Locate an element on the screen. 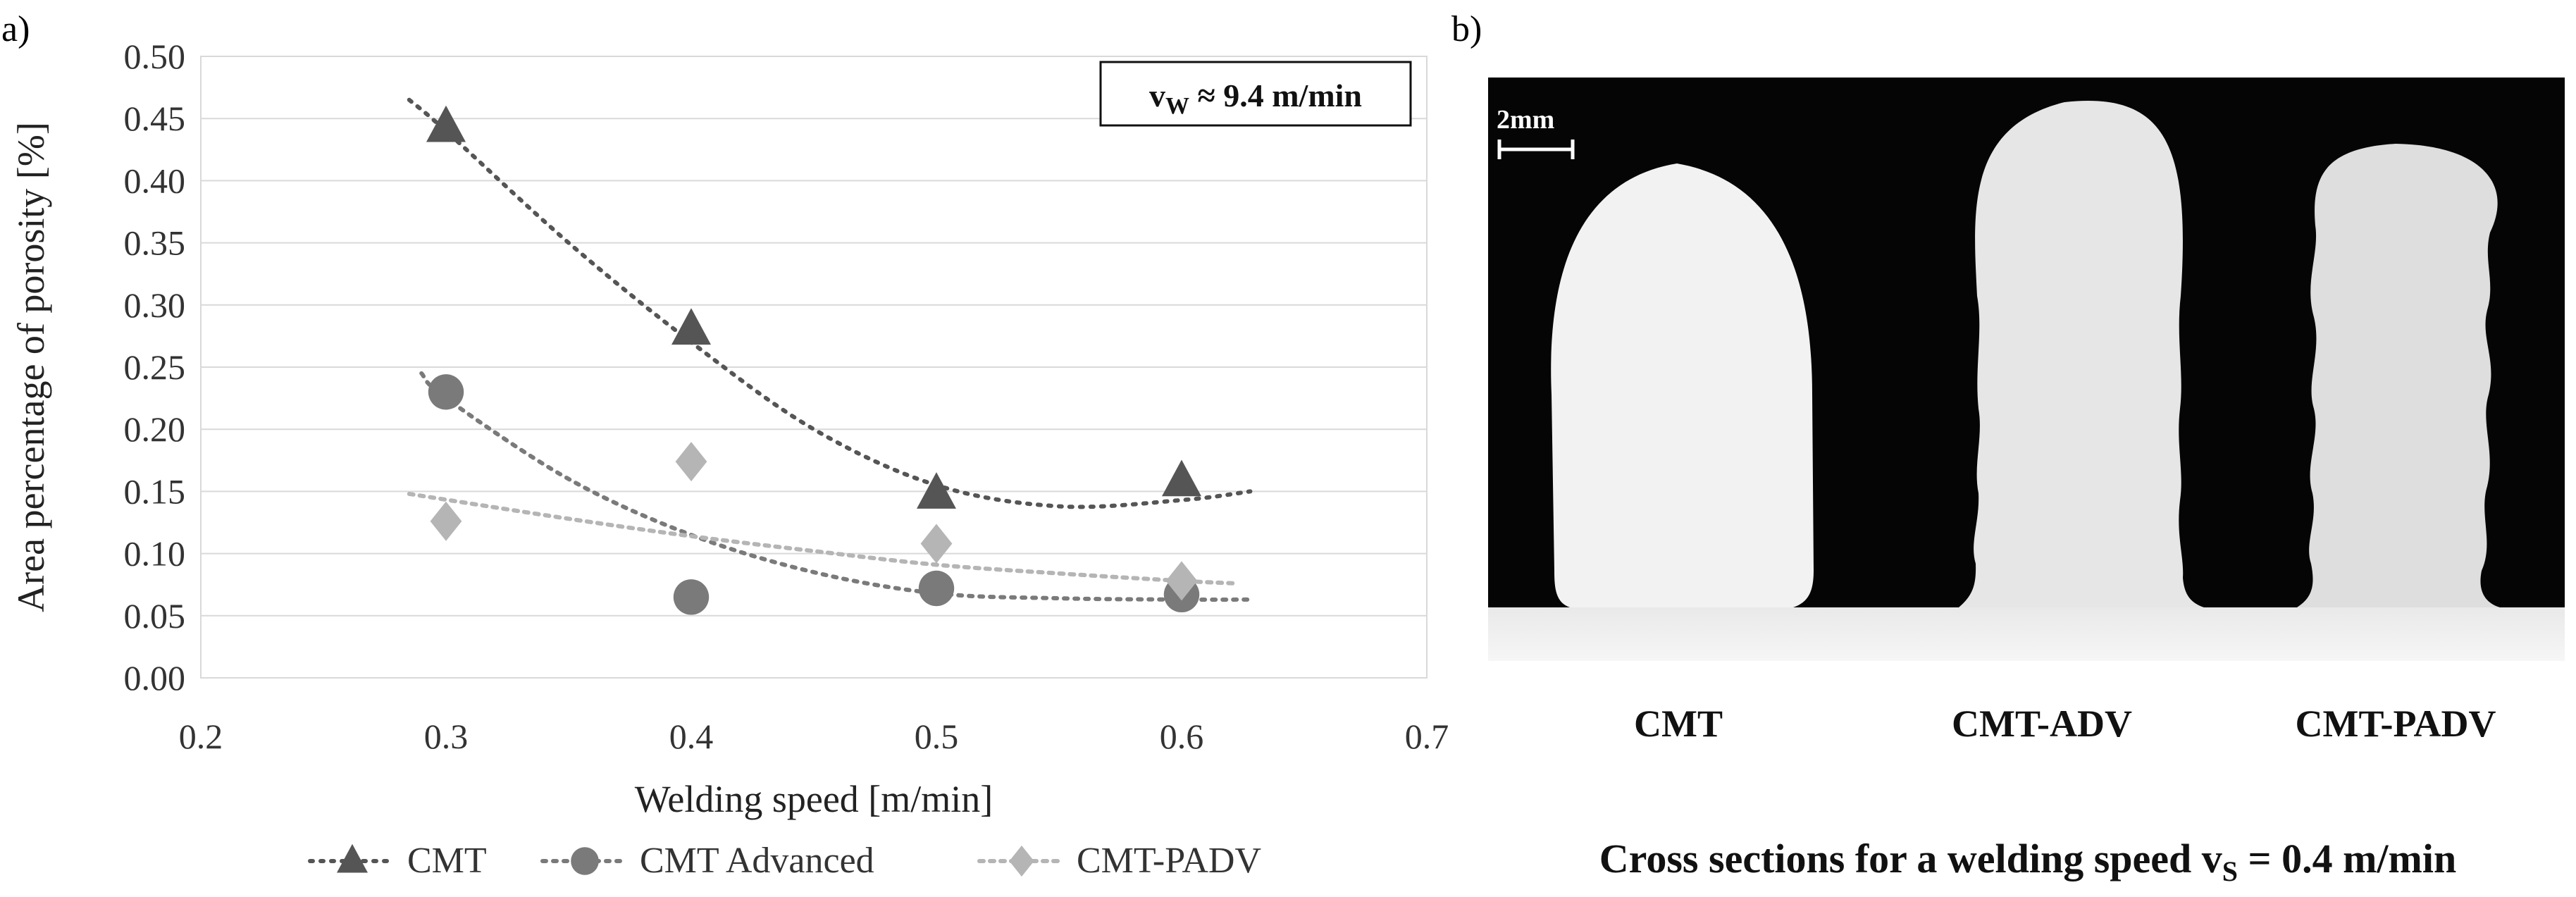 The image size is (2576, 897). legend-label-cmt: CMT is located at coordinates (447, 861).